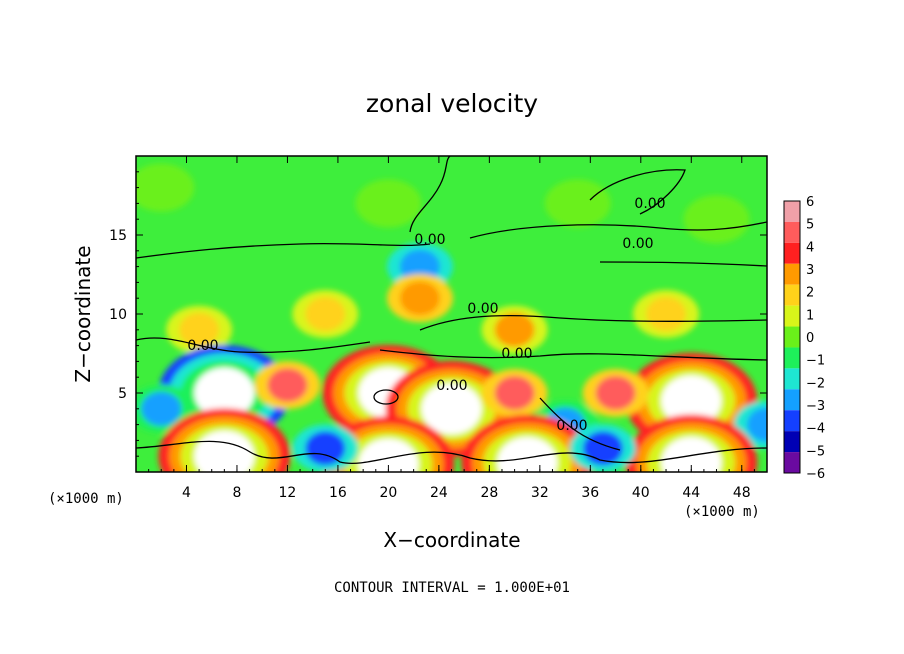  What do you see at coordinates (810, 247) in the screenshot?
I see `colorbar-tick-label: 4` at bounding box center [810, 247].